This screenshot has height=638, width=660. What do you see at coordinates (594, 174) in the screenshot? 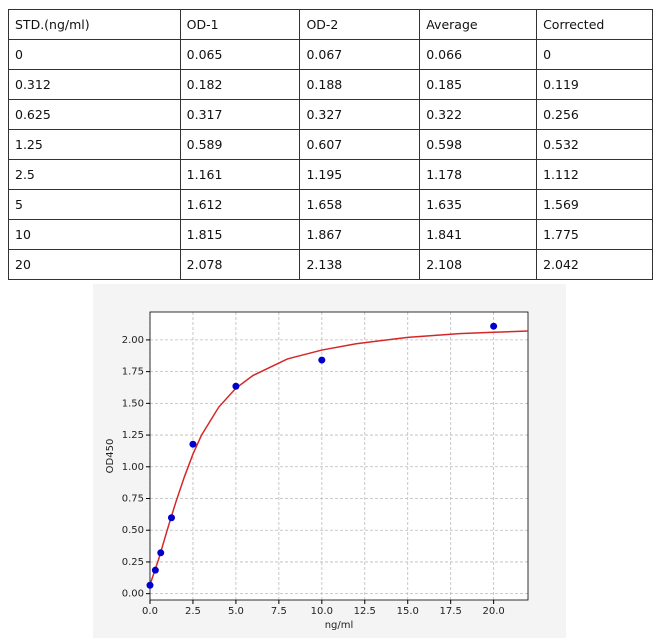
I see `table-cell: 1.112` at bounding box center [594, 174].